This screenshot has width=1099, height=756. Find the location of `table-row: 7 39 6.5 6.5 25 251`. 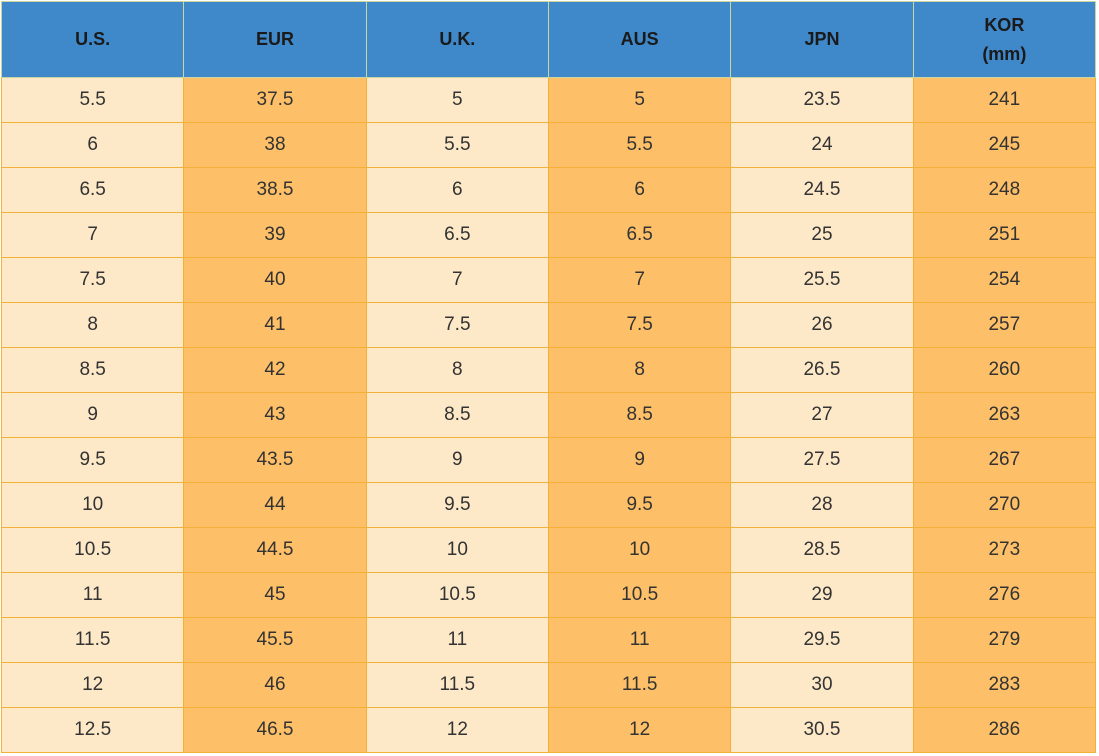

table-row: 7 39 6.5 6.5 25 251 is located at coordinates (548, 235).